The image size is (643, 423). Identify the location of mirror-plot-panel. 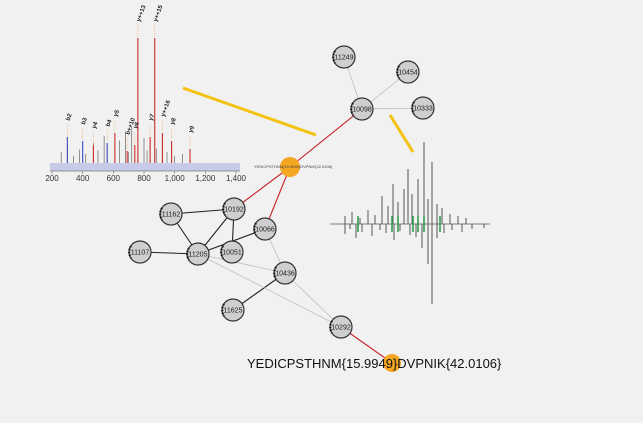
(410, 223).